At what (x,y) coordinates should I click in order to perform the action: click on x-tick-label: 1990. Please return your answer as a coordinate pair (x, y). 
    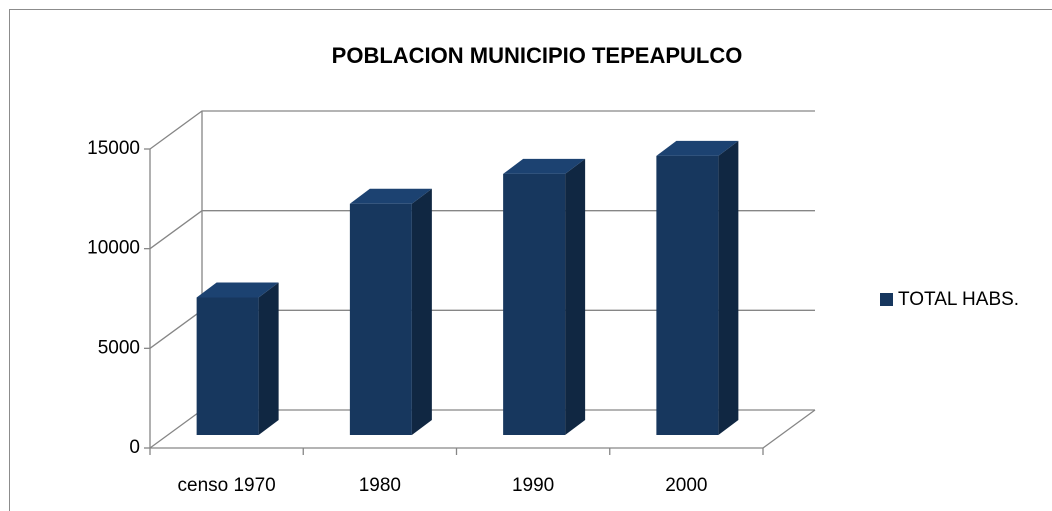
    Looking at the image, I should click on (533, 485).